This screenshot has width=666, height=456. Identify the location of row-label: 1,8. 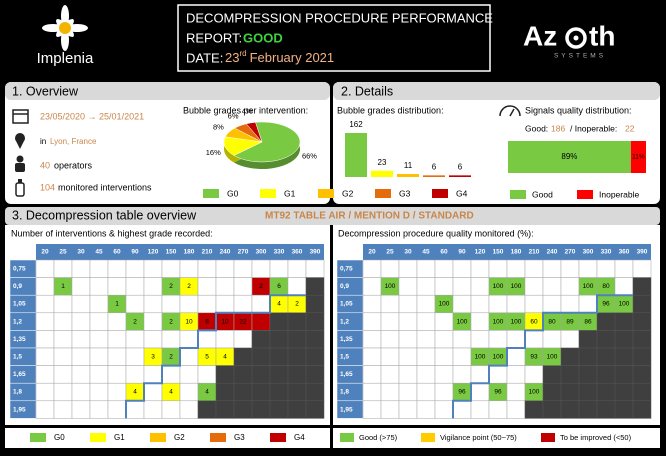
(17, 392).